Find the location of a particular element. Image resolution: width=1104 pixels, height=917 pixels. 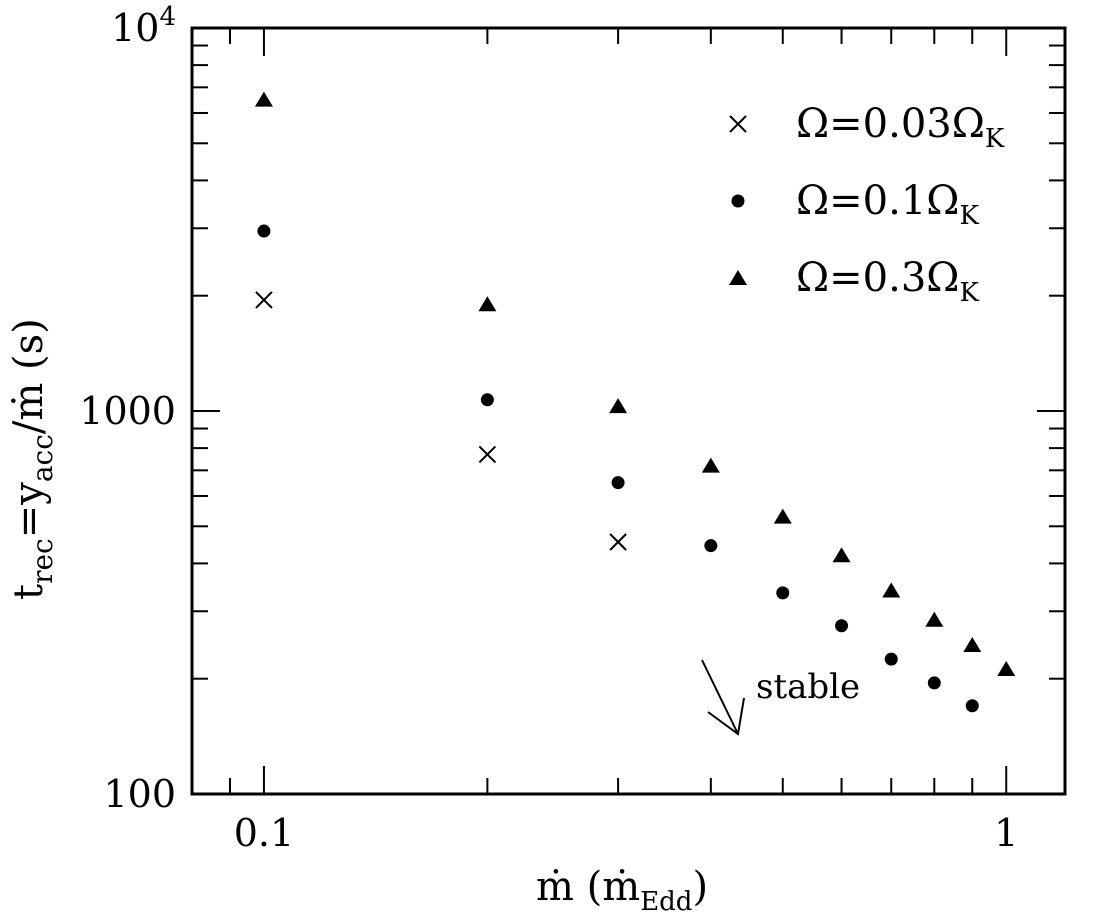

stable-label: stable is located at coordinates (808, 687).